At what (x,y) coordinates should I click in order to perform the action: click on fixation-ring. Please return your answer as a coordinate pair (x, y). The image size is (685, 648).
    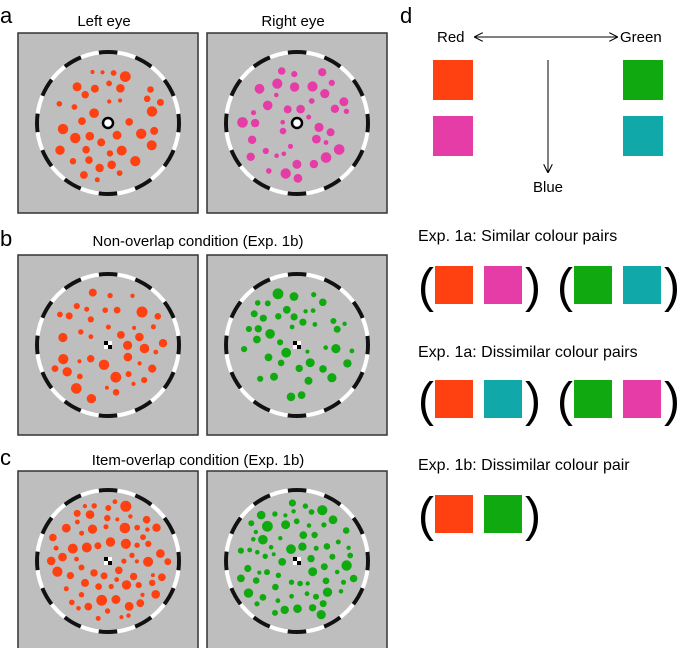
    Looking at the image, I should click on (108, 123).